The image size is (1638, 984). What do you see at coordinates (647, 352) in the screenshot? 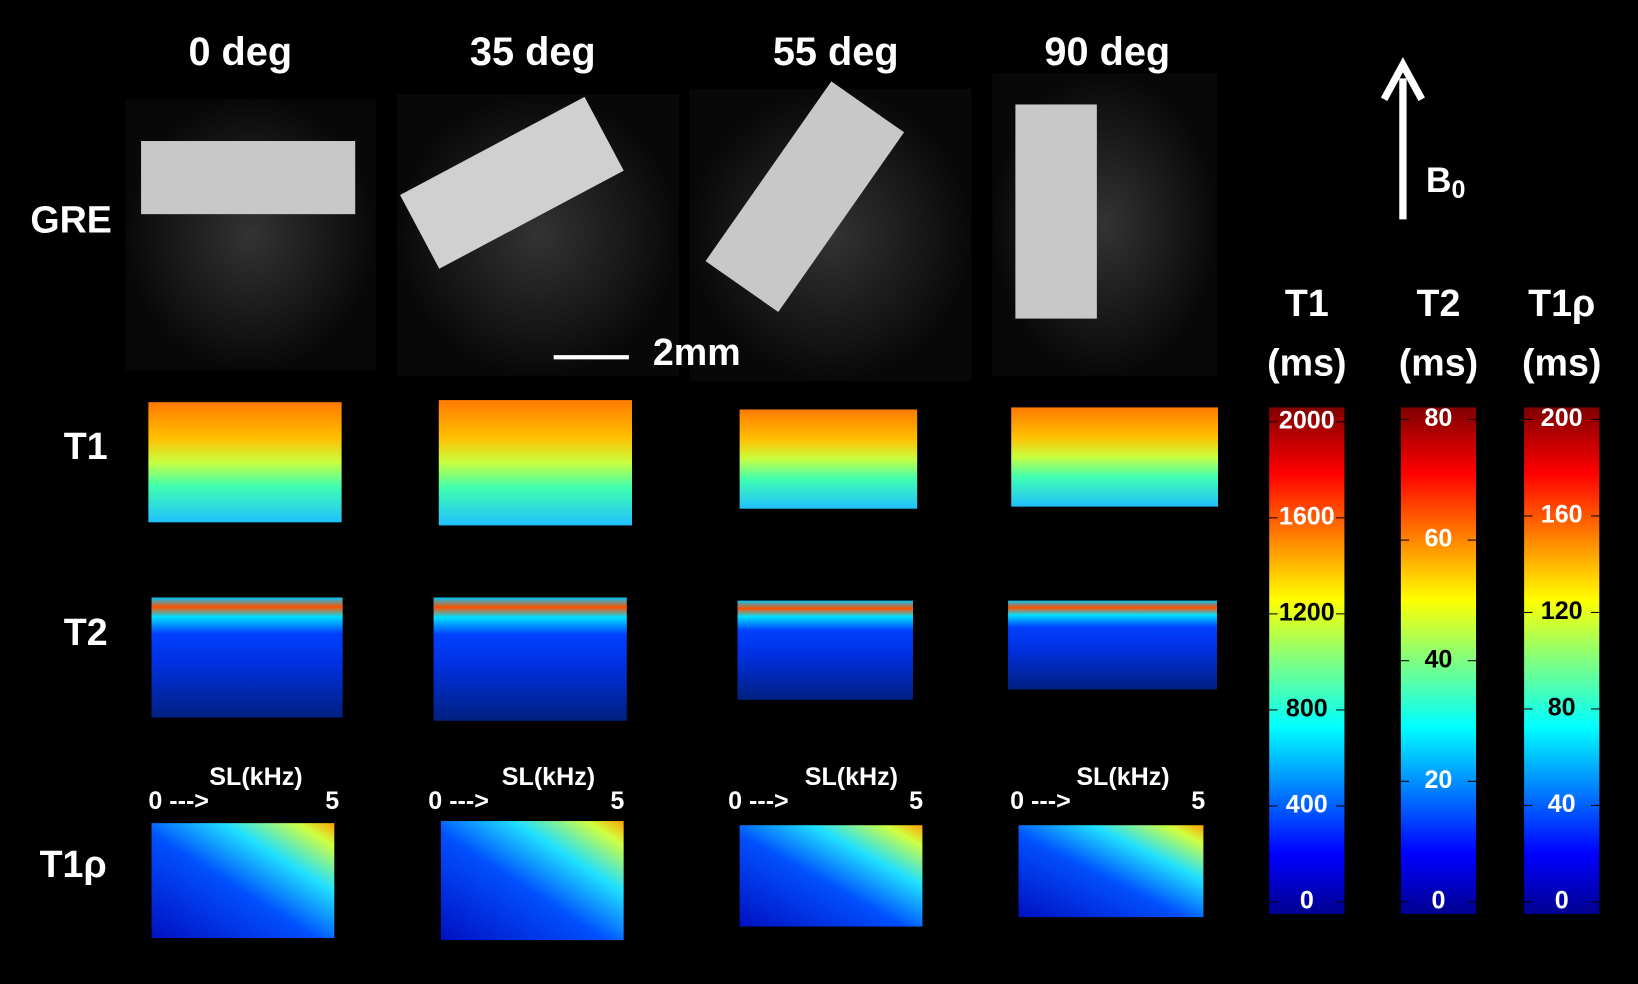
I see `scale-bar: 2mm` at bounding box center [647, 352].